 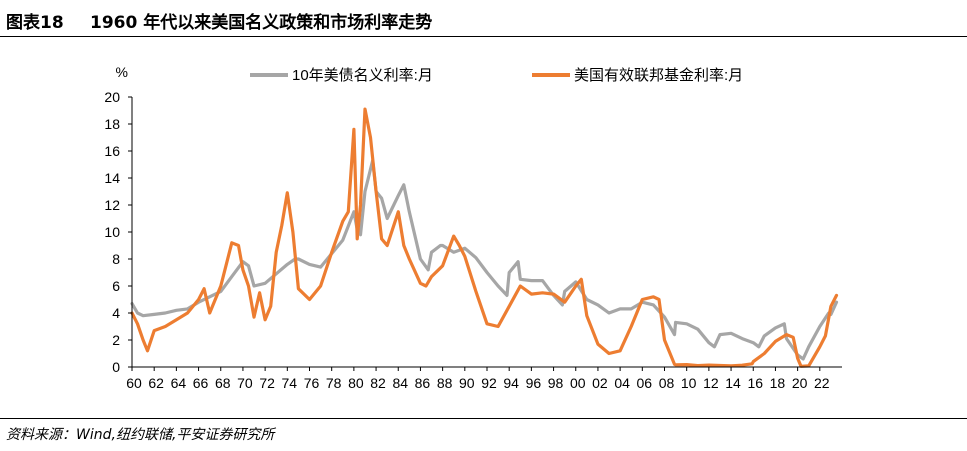 I want to click on x-tick-label: 68, so click(x=223, y=383).